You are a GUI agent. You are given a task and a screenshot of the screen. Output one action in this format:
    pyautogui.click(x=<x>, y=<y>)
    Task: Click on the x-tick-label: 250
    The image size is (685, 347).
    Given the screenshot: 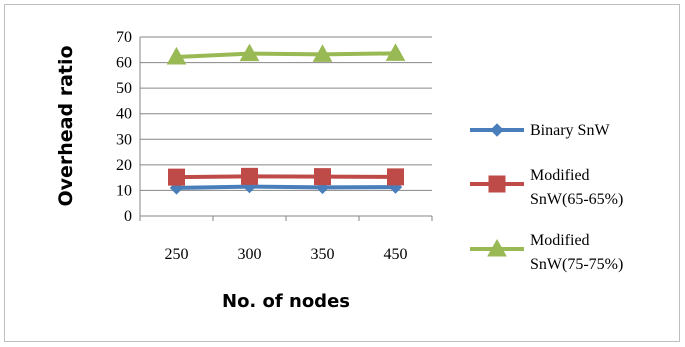 What is the action you would take?
    pyautogui.click(x=177, y=254)
    